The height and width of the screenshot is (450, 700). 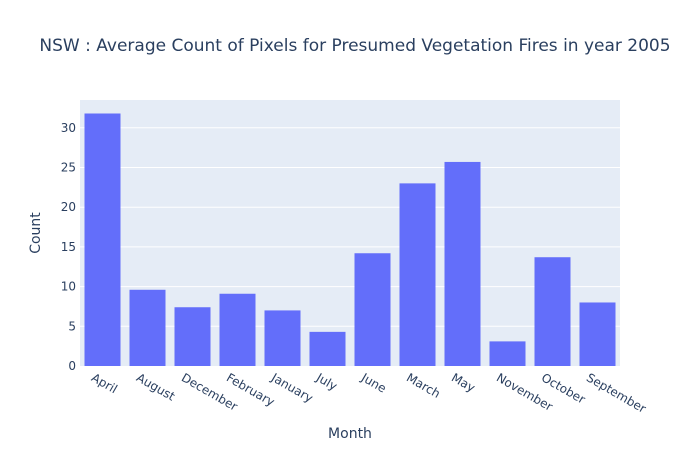 What do you see at coordinates (102, 239) in the screenshot?
I see `bar-april` at bounding box center [102, 239].